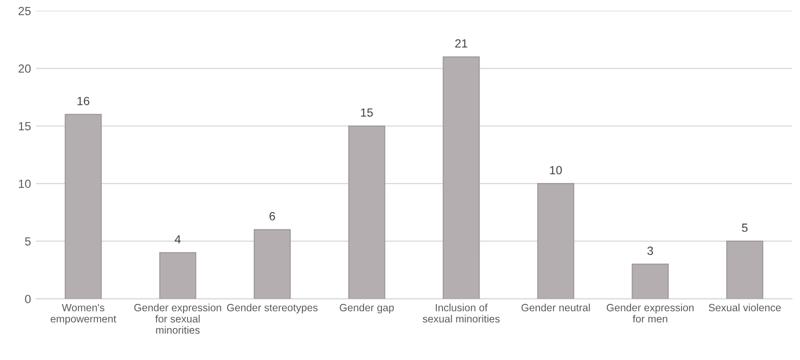  Describe the element at coordinates (461, 43) in the screenshot. I see `data-label: 21` at that location.